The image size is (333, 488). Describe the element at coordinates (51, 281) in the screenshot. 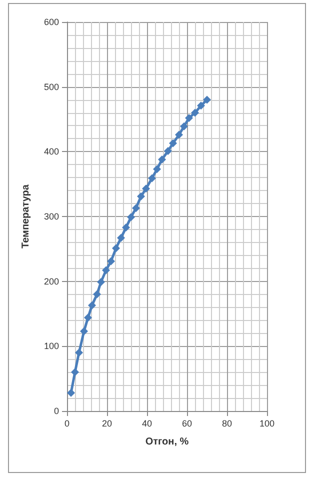

I see `y-tick-label: 200` at that location.